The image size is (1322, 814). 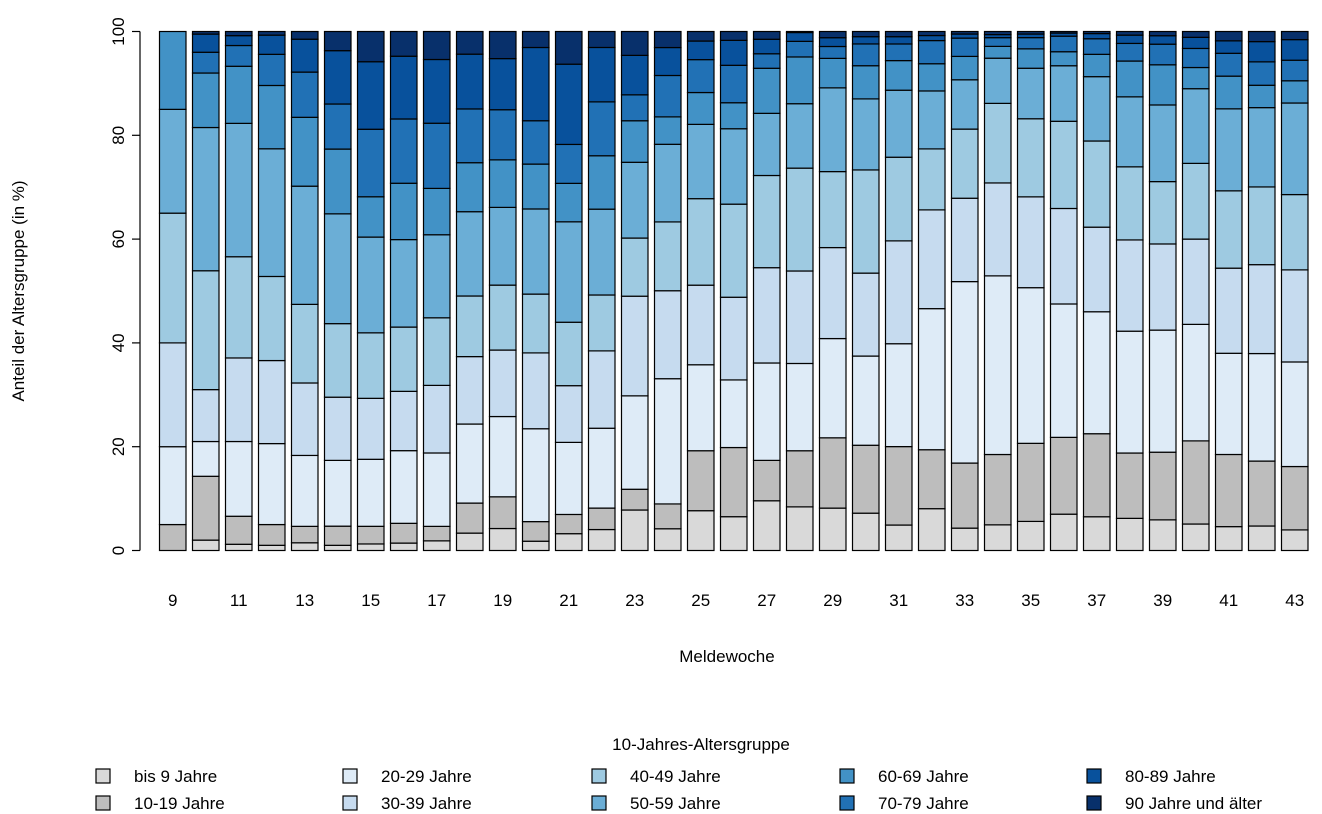 What do you see at coordinates (923, 776) in the screenshot?
I see `legend-label: 60-69 Jahre` at bounding box center [923, 776].